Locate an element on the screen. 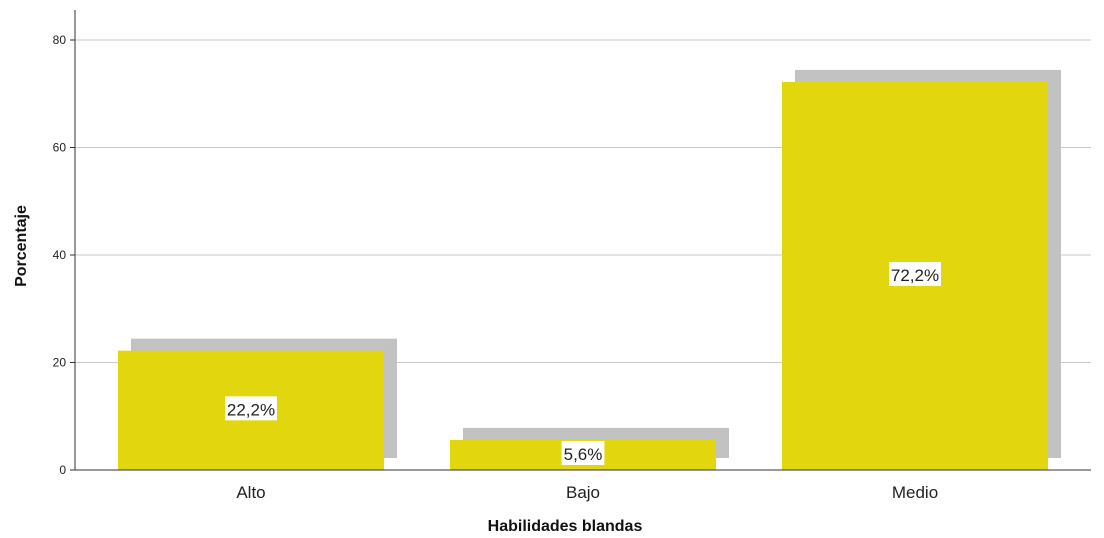 This screenshot has width=1104, height=538. y-tick-label: 20 is located at coordinates (60, 363).